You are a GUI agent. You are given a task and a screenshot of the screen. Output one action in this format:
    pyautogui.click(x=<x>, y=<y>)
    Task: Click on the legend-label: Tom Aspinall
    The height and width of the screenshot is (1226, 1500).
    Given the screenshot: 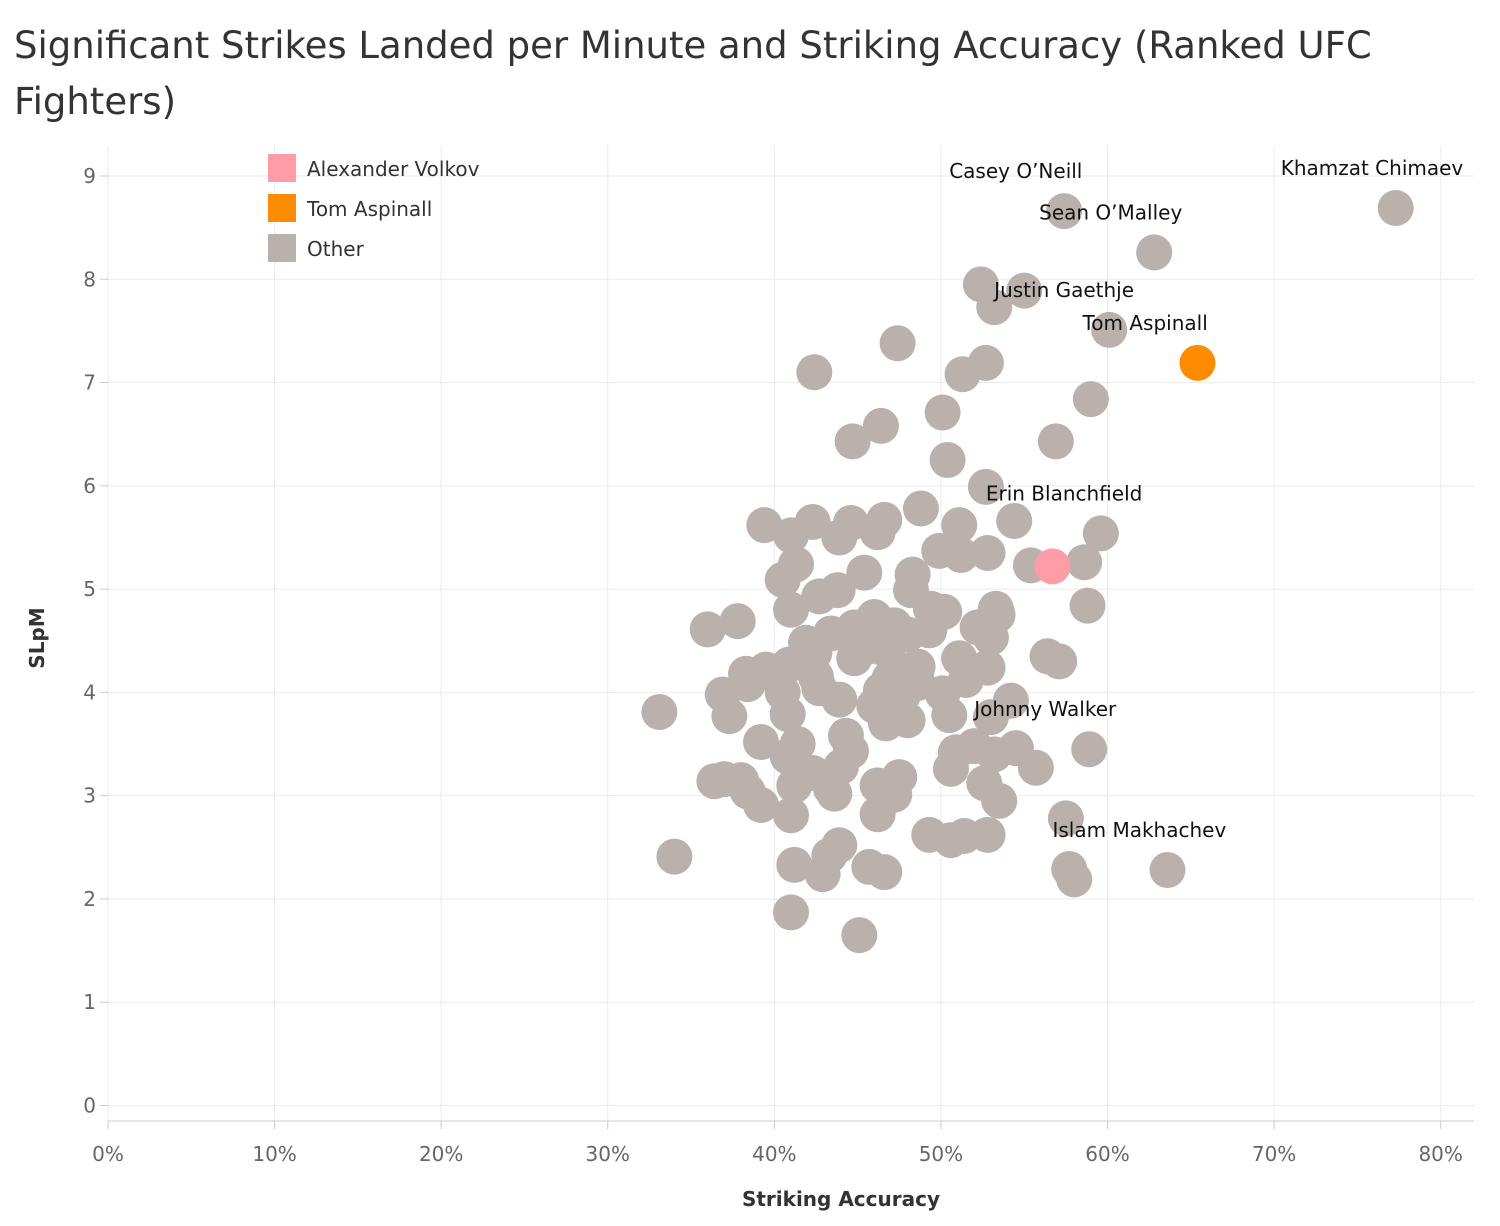 What is the action you would take?
    pyautogui.click(x=369, y=209)
    